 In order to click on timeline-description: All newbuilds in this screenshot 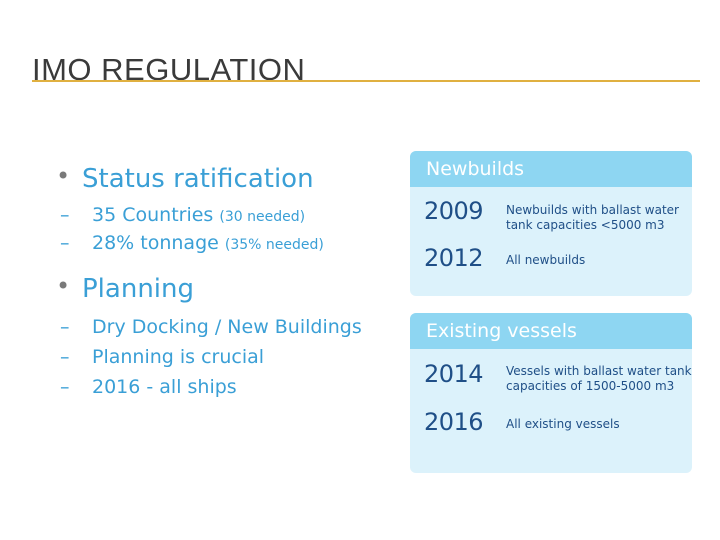, I will do `click(546, 260)`.